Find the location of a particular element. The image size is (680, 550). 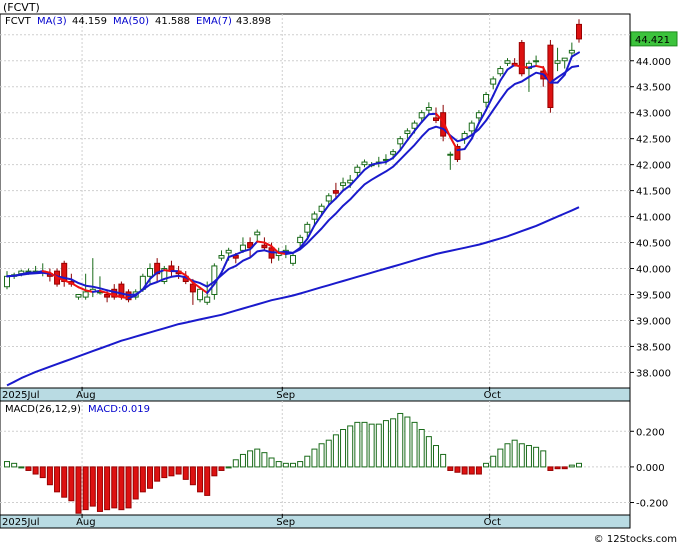

macd-tick-label: 0.200 is located at coordinates (650, 432).